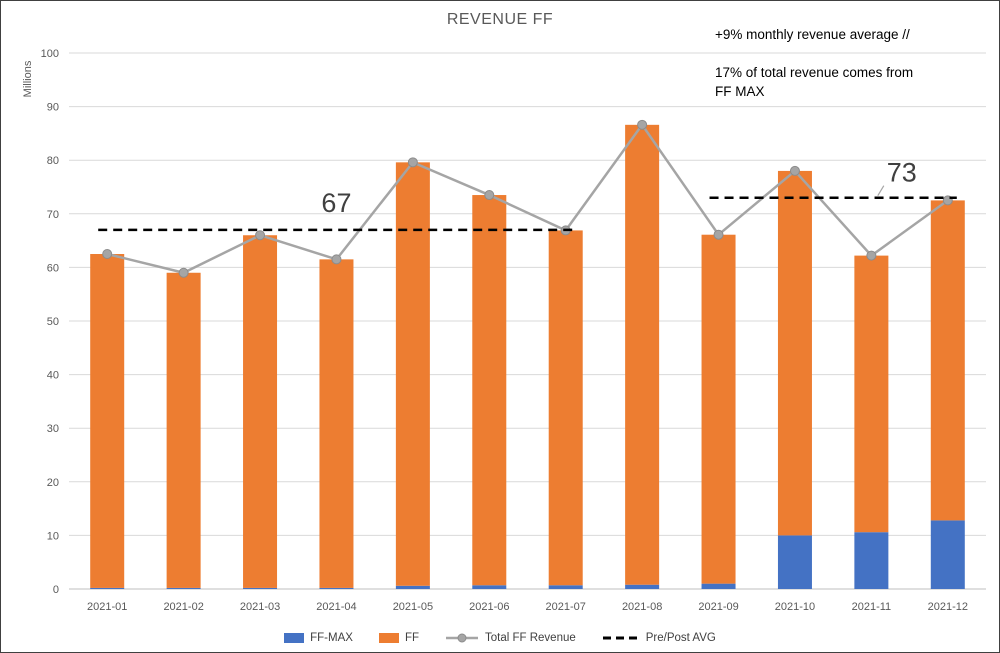 The height and width of the screenshot is (653, 1000). Describe the element at coordinates (881, 191) in the screenshot. I see `avg-label-leader` at that location.